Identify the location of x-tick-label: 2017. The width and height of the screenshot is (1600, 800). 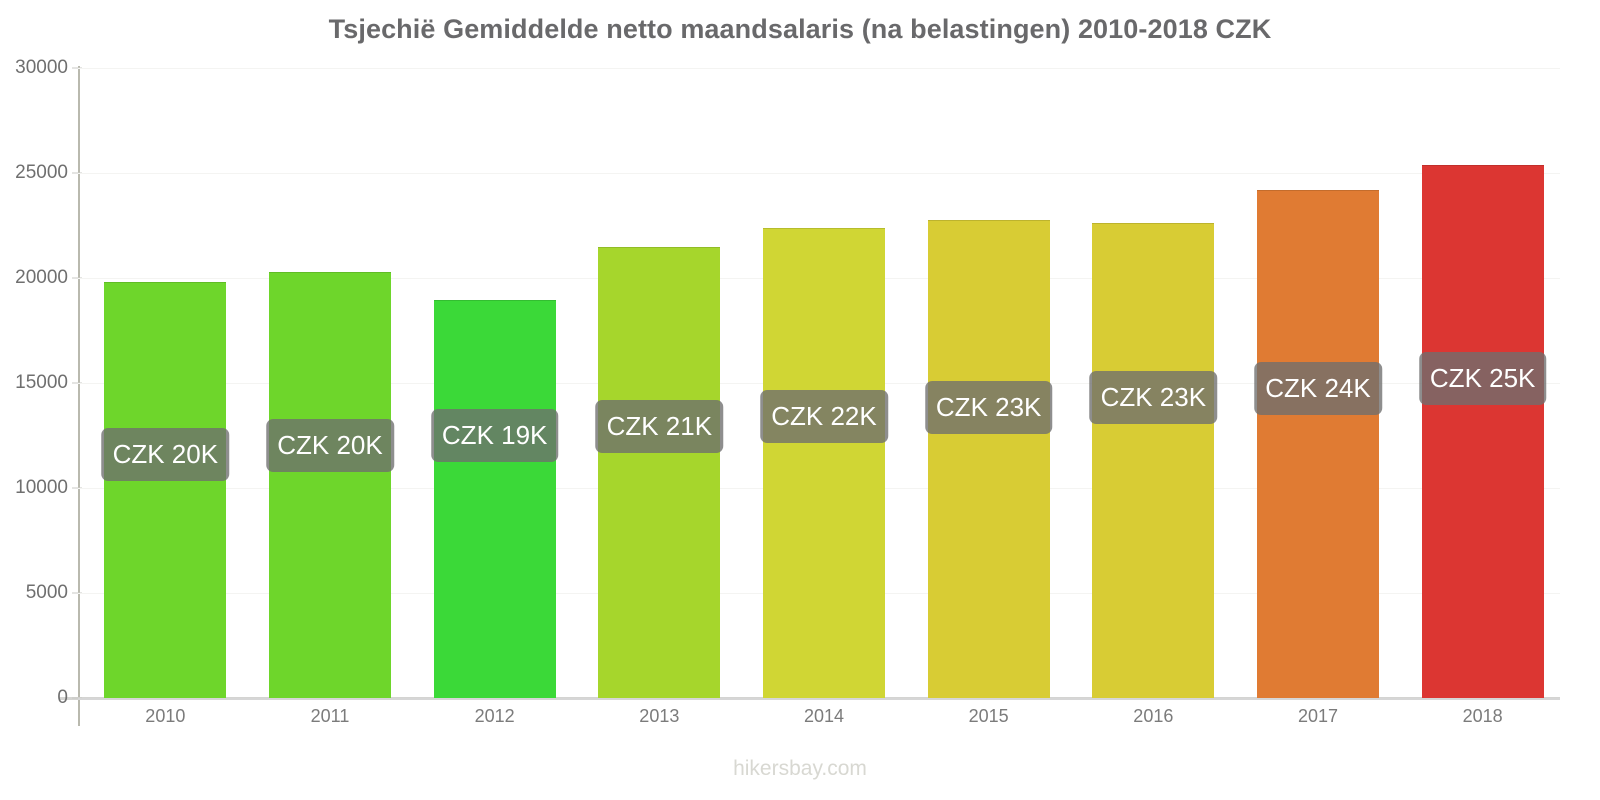
(1318, 716).